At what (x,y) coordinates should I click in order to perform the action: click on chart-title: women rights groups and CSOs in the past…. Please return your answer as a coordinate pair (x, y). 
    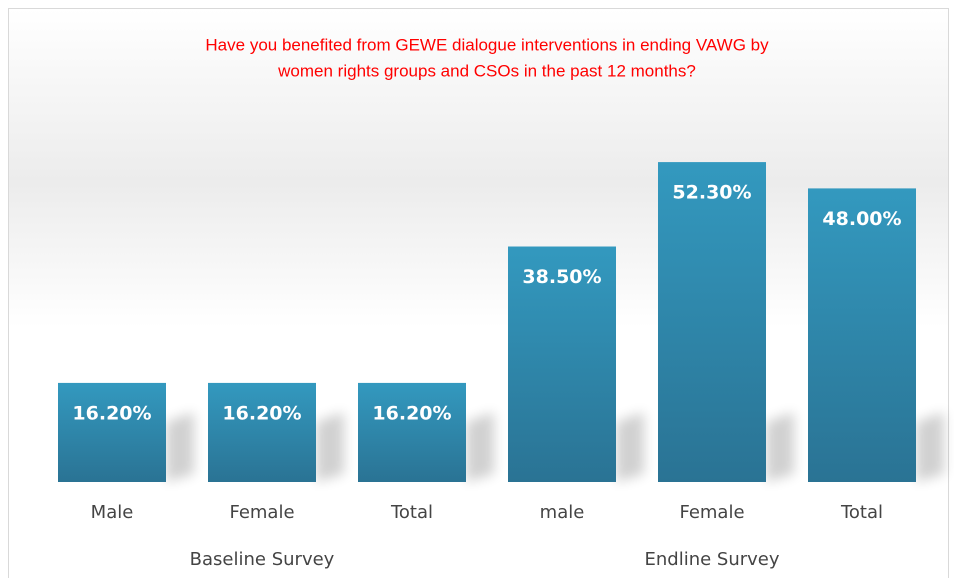
    Looking at the image, I should click on (486, 70).